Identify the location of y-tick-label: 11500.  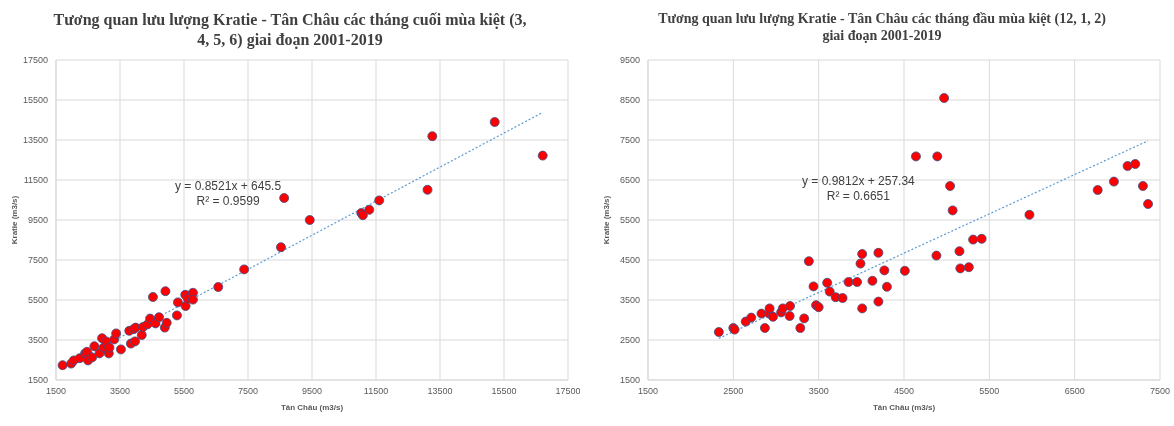
(35, 180).